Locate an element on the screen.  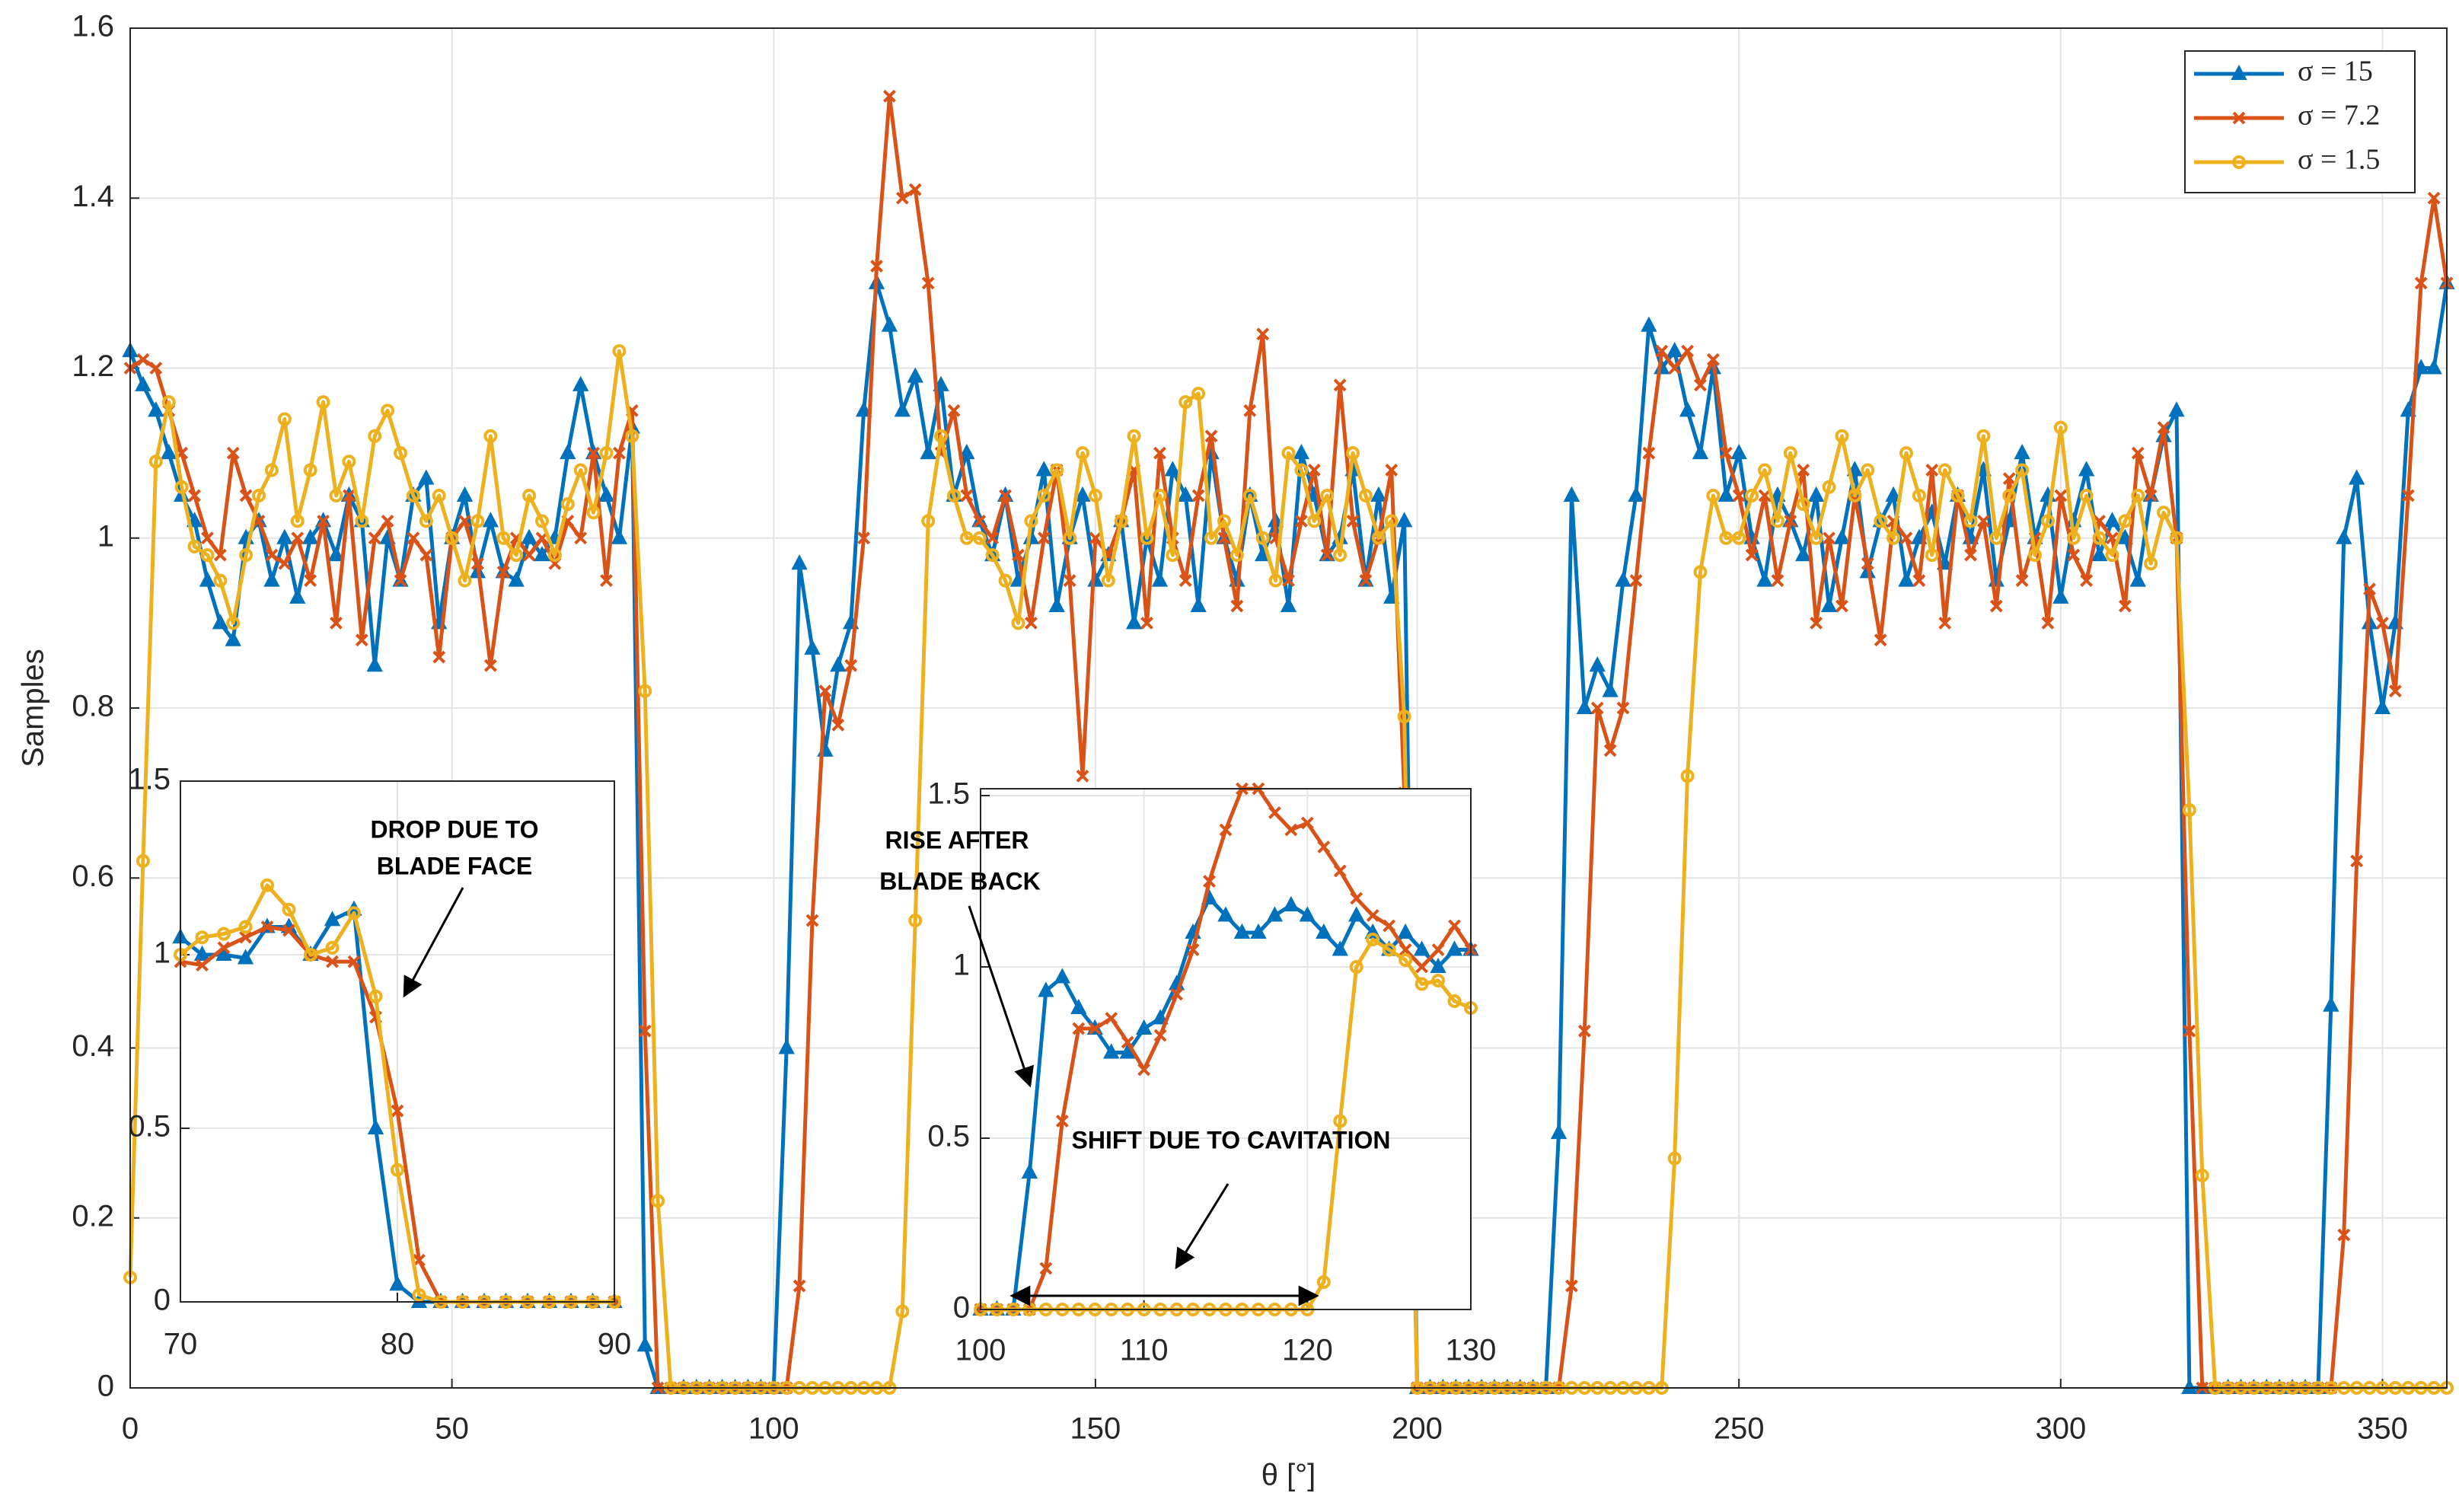
y-tick-label: 1.4 is located at coordinates (93, 196).